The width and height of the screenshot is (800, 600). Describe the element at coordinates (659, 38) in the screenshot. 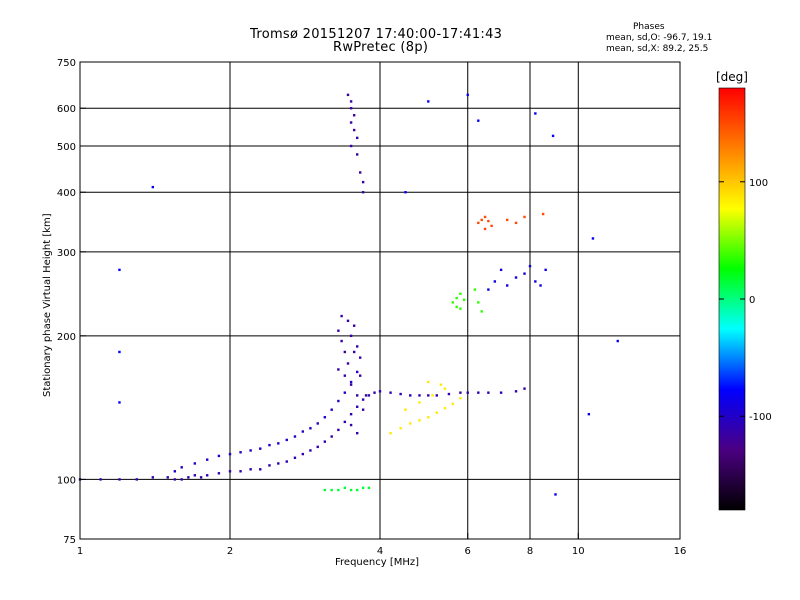

I see `stats-o-mode: mean, sd,O: -96.7, 19.1` at that location.